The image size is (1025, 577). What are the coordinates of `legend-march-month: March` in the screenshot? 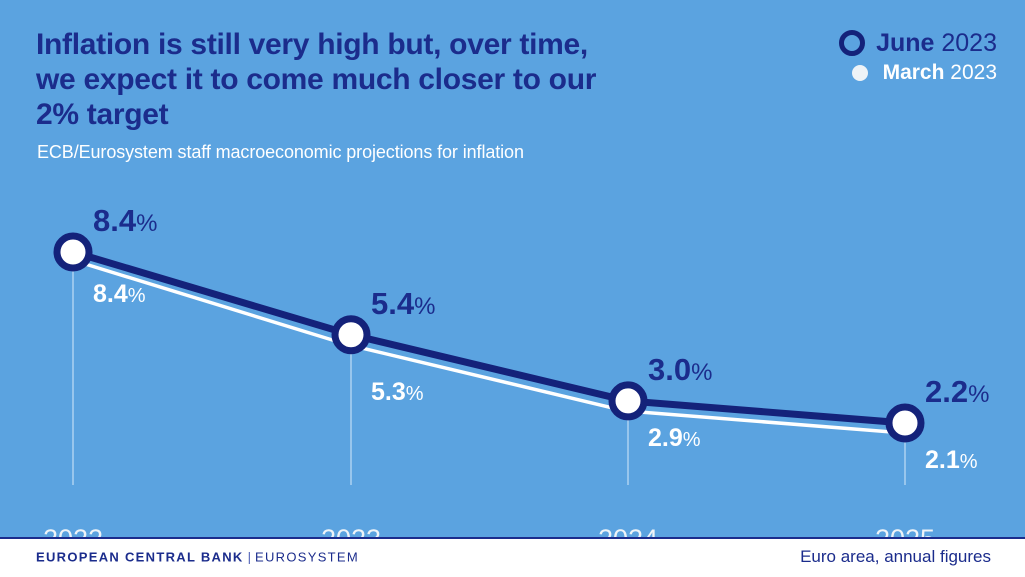 It's located at (913, 72).